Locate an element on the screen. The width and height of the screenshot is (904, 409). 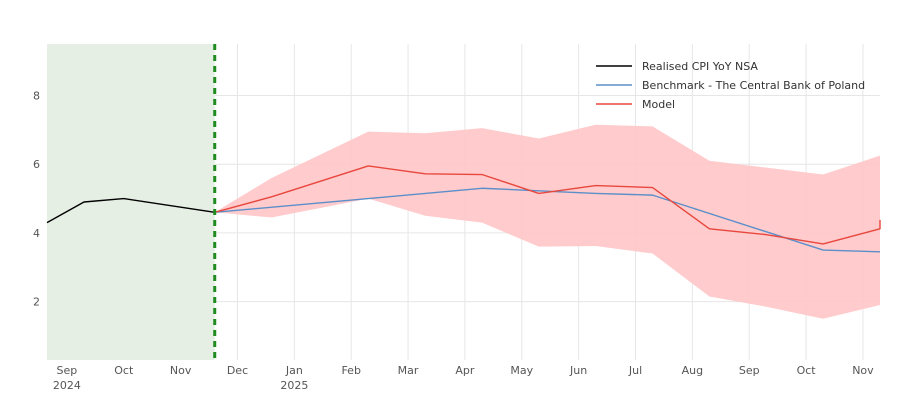
x-tick-label-sep-12: Sep is located at coordinates (749, 370).